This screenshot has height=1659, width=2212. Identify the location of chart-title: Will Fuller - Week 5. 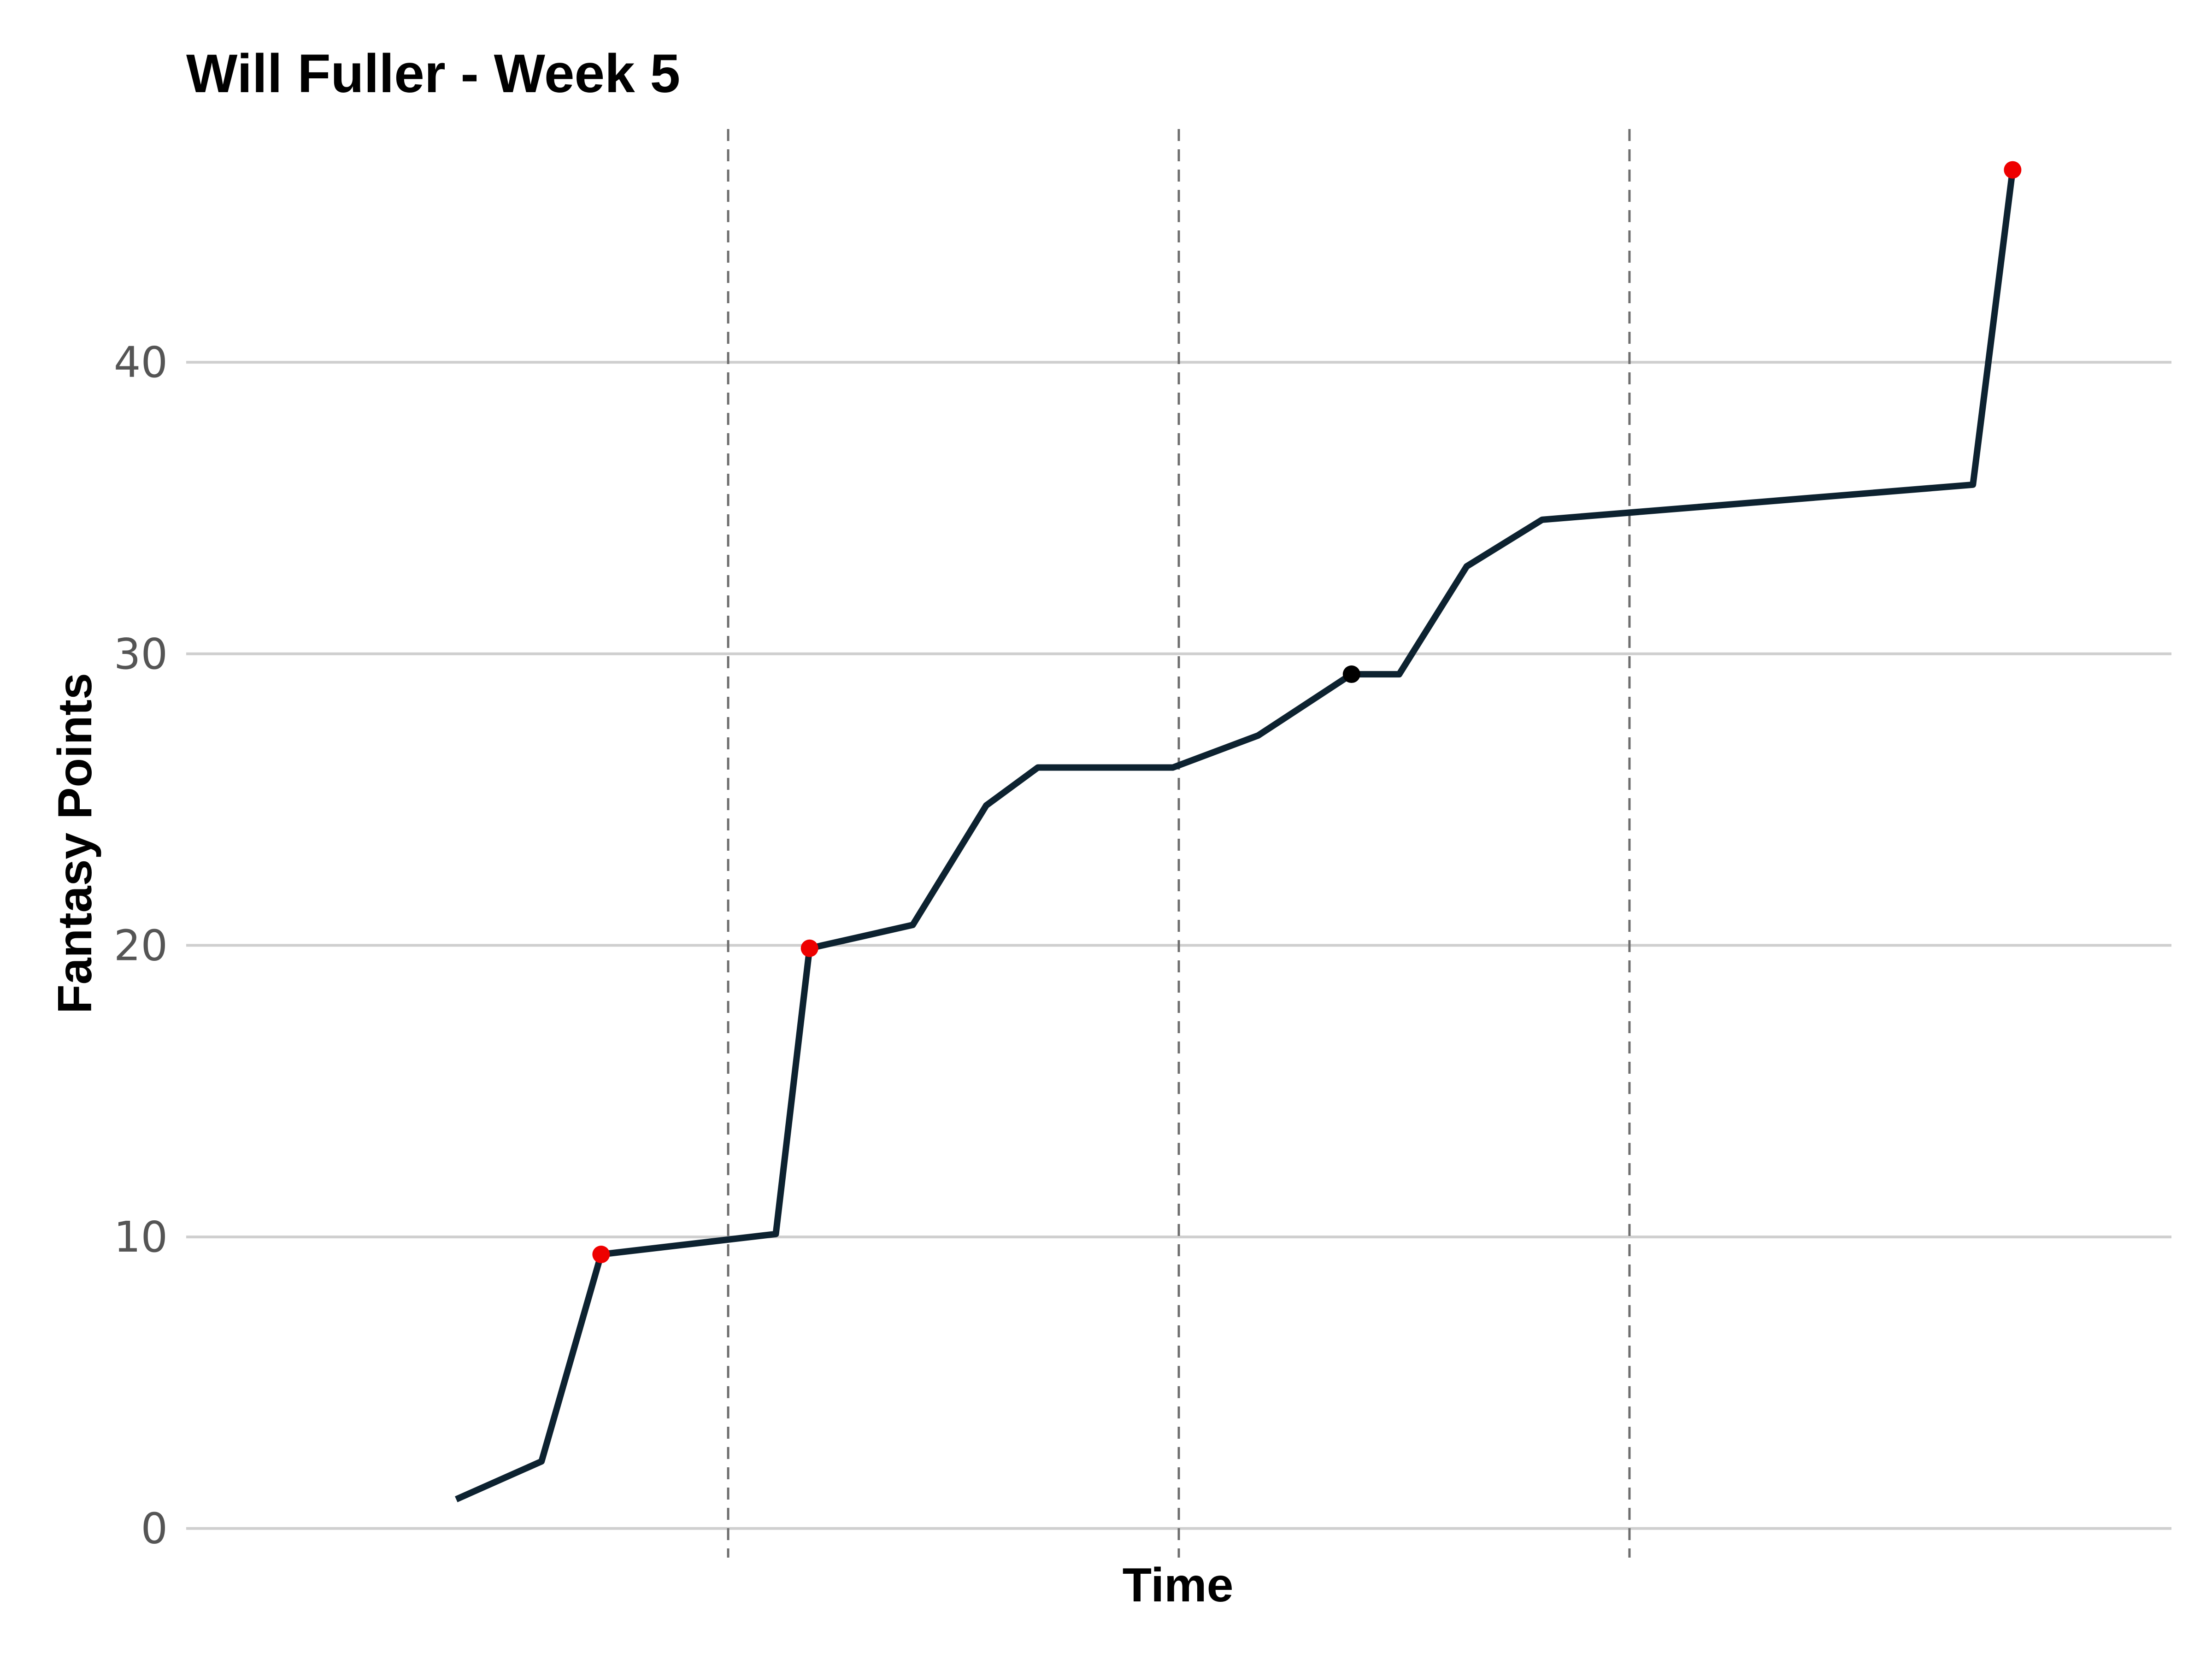
(433, 73).